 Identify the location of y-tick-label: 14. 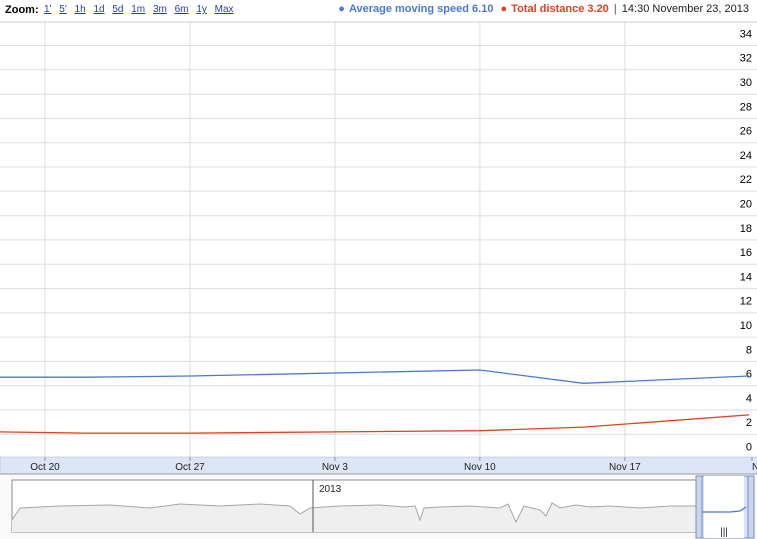
(746, 277).